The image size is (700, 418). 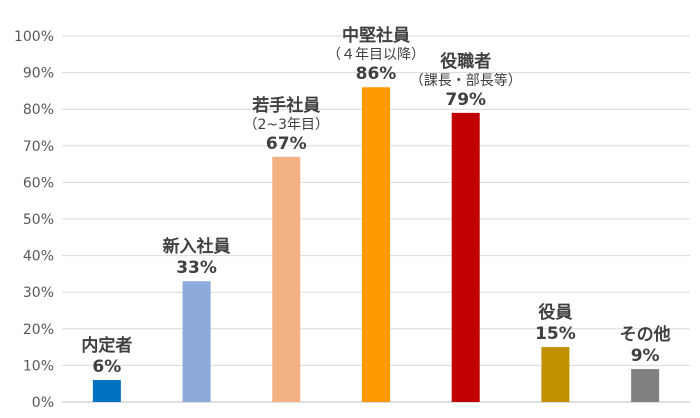 I want to click on y-tick-label: 30%, so click(x=38, y=293).